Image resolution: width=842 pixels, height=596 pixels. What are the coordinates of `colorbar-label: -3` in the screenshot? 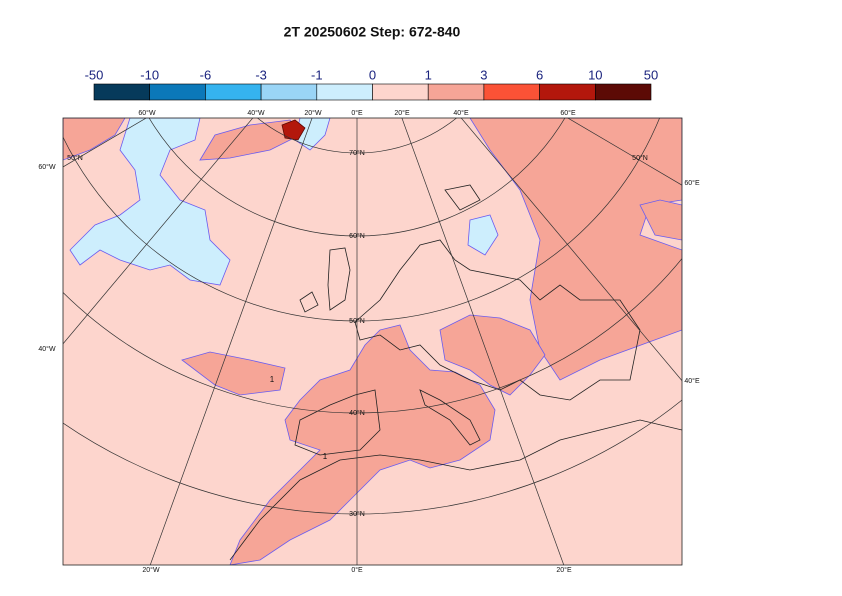 It's located at (261, 74).